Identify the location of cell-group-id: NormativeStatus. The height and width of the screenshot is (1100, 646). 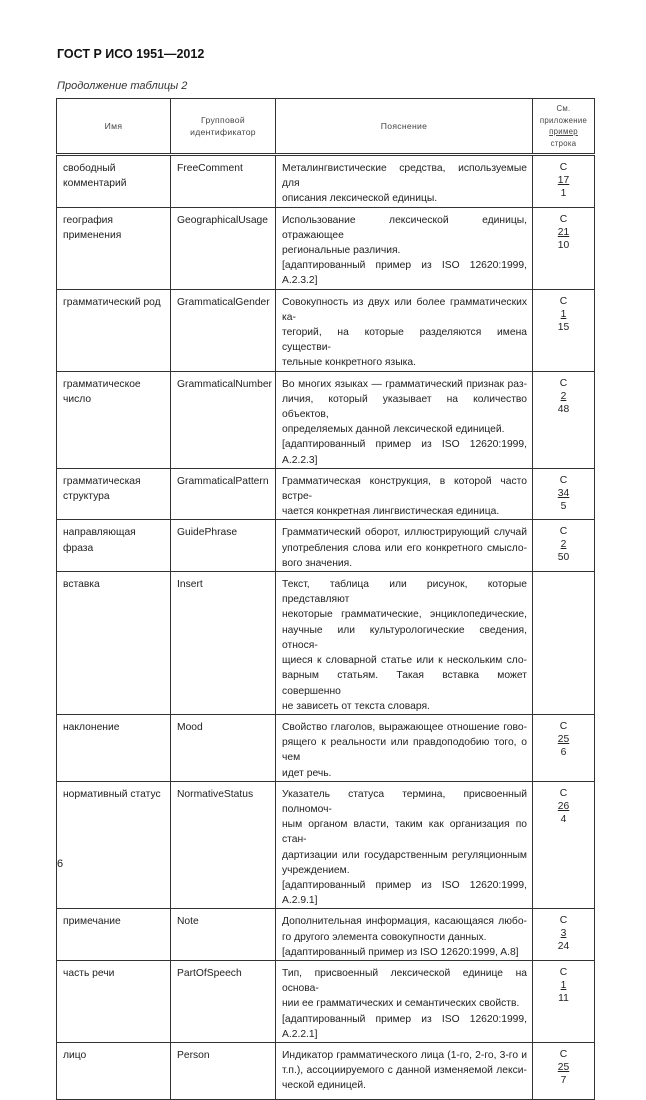
(223, 845).